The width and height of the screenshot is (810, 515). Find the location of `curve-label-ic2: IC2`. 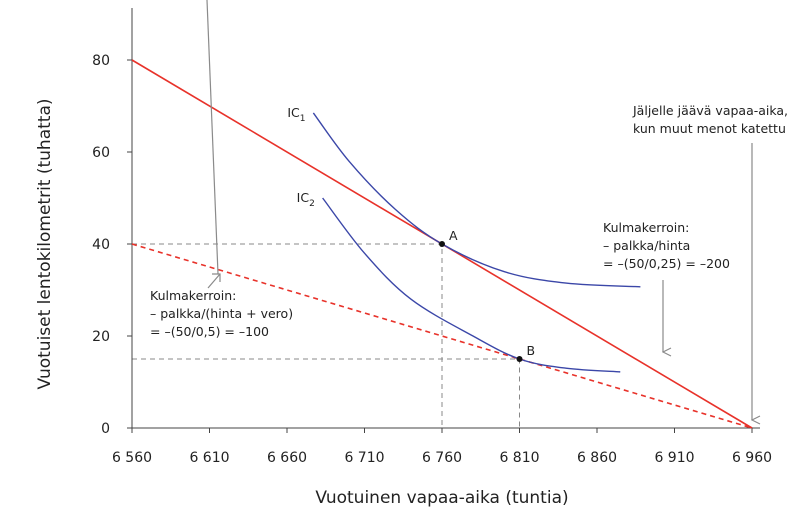

curve-label-ic2: IC2 is located at coordinates (306, 199).